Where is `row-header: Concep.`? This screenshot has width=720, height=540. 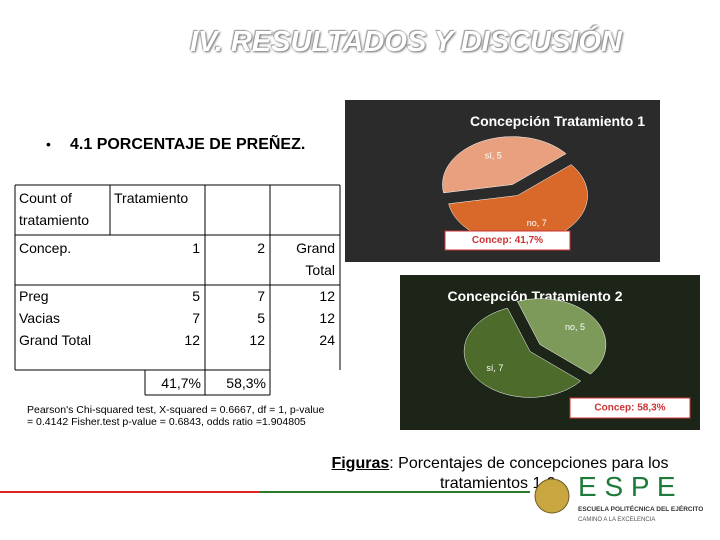
row-header: Concep. is located at coordinates (45, 248).